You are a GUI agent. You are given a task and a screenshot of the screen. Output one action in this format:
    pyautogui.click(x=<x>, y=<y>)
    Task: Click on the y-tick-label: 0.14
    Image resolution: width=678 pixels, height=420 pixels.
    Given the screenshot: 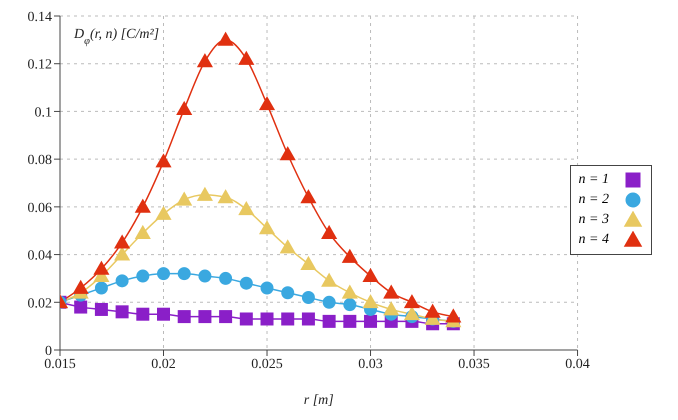 What is the action you would take?
    pyautogui.click(x=40, y=17)
    